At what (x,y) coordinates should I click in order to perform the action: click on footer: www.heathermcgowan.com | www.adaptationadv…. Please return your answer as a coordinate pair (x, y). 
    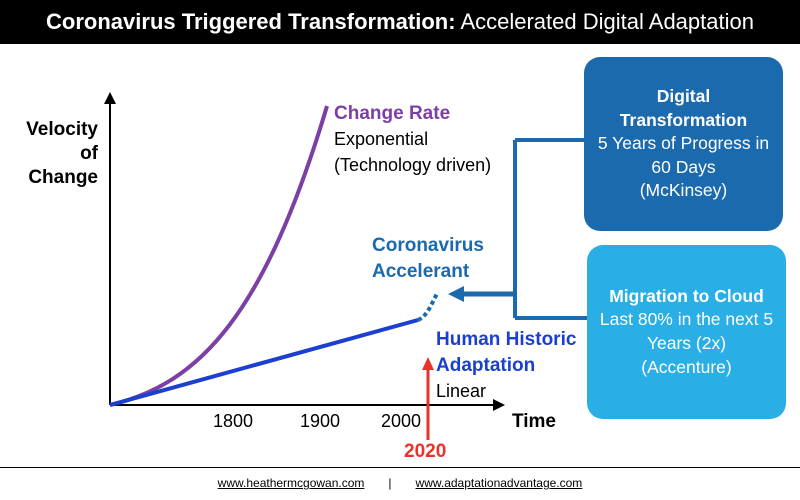
    Looking at the image, I should click on (400, 483).